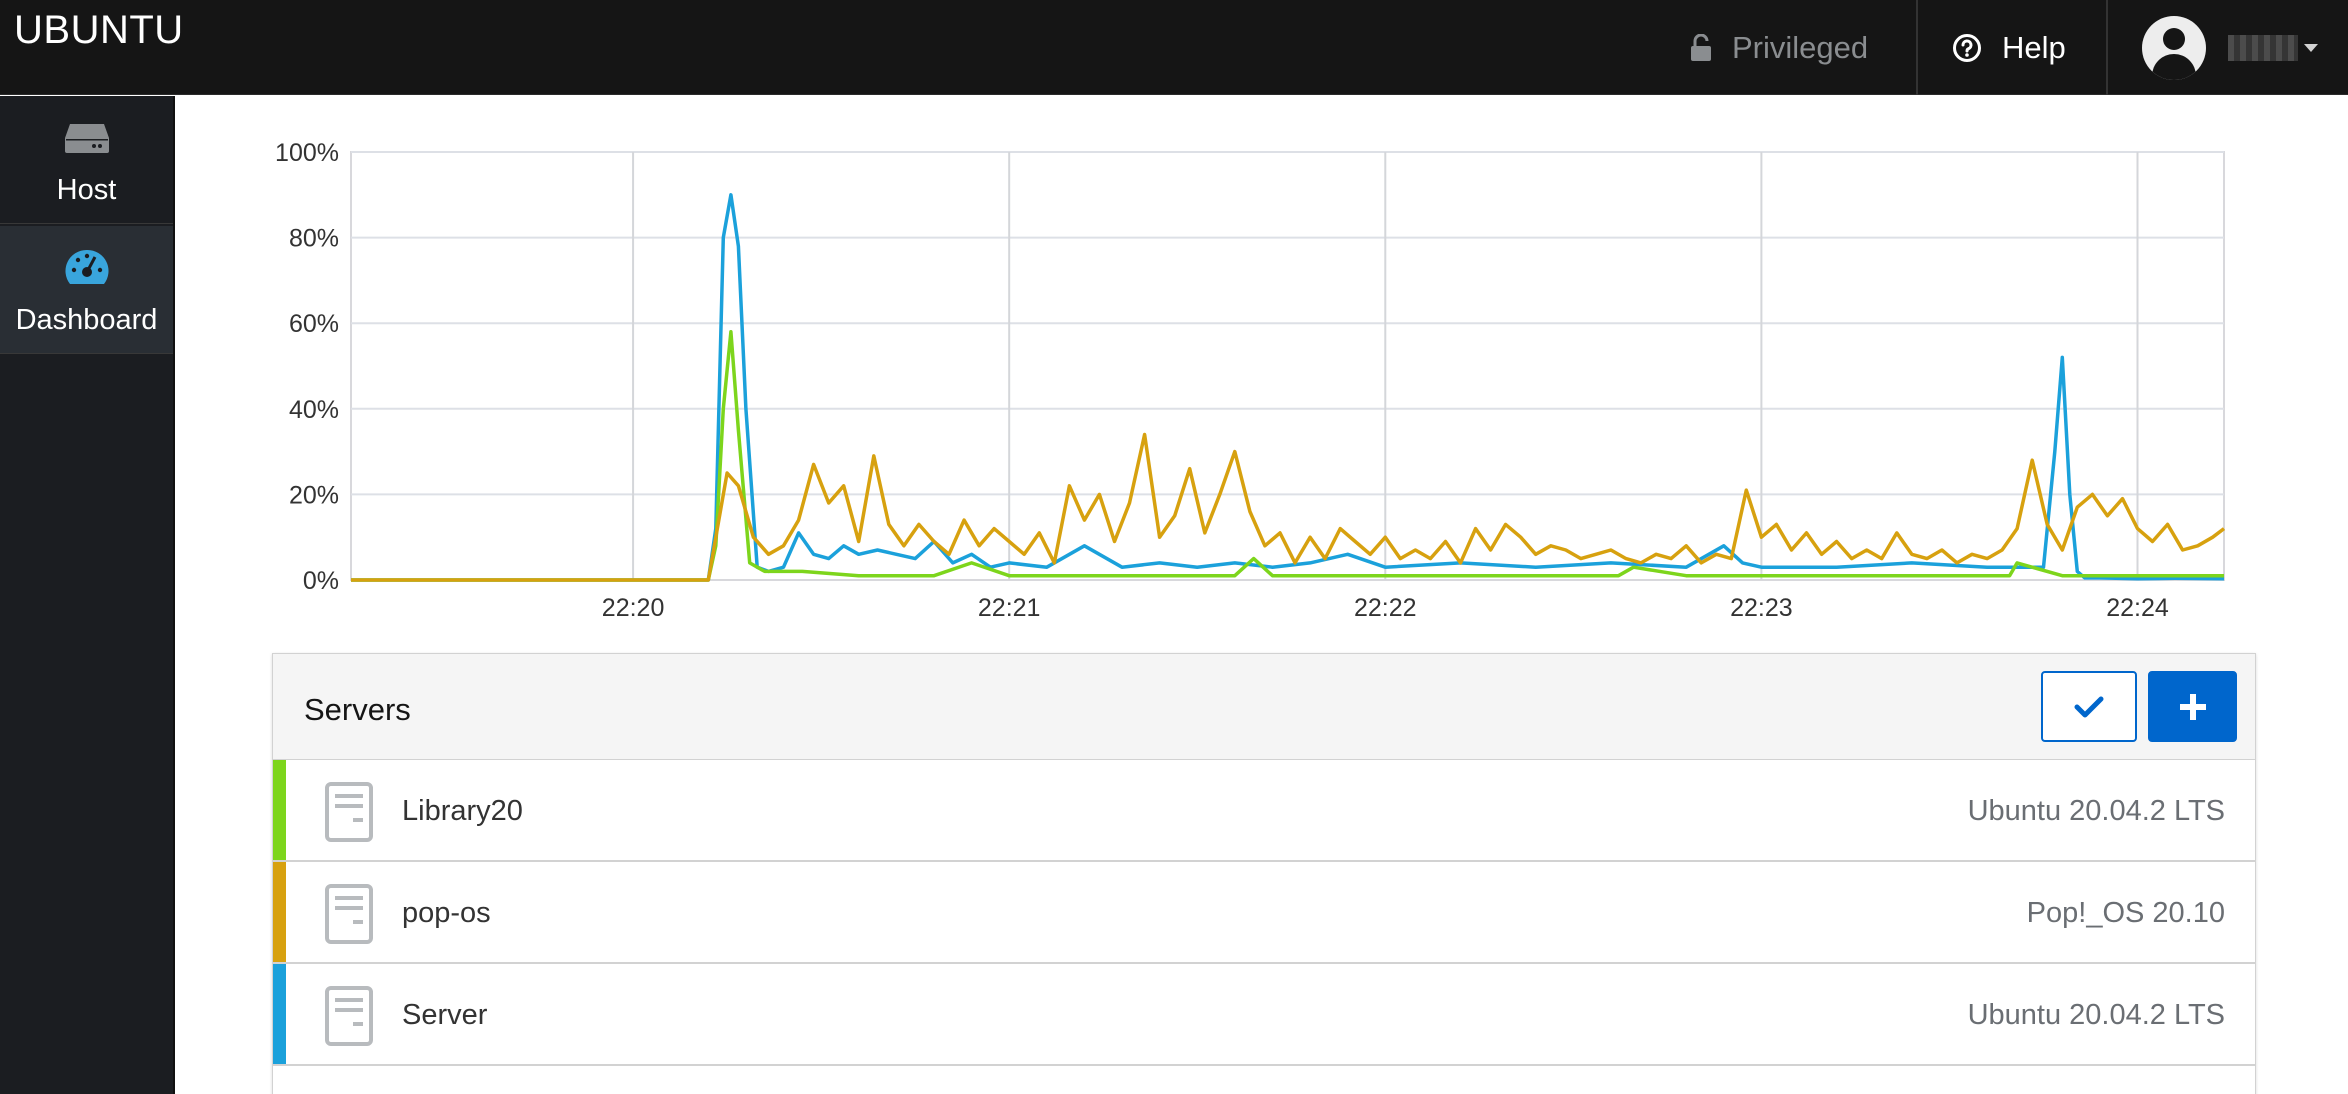 The height and width of the screenshot is (1094, 2348). Describe the element at coordinates (1174, 47) in the screenshot. I see `top-navbar: UBUNTU Privileged Help` at that location.